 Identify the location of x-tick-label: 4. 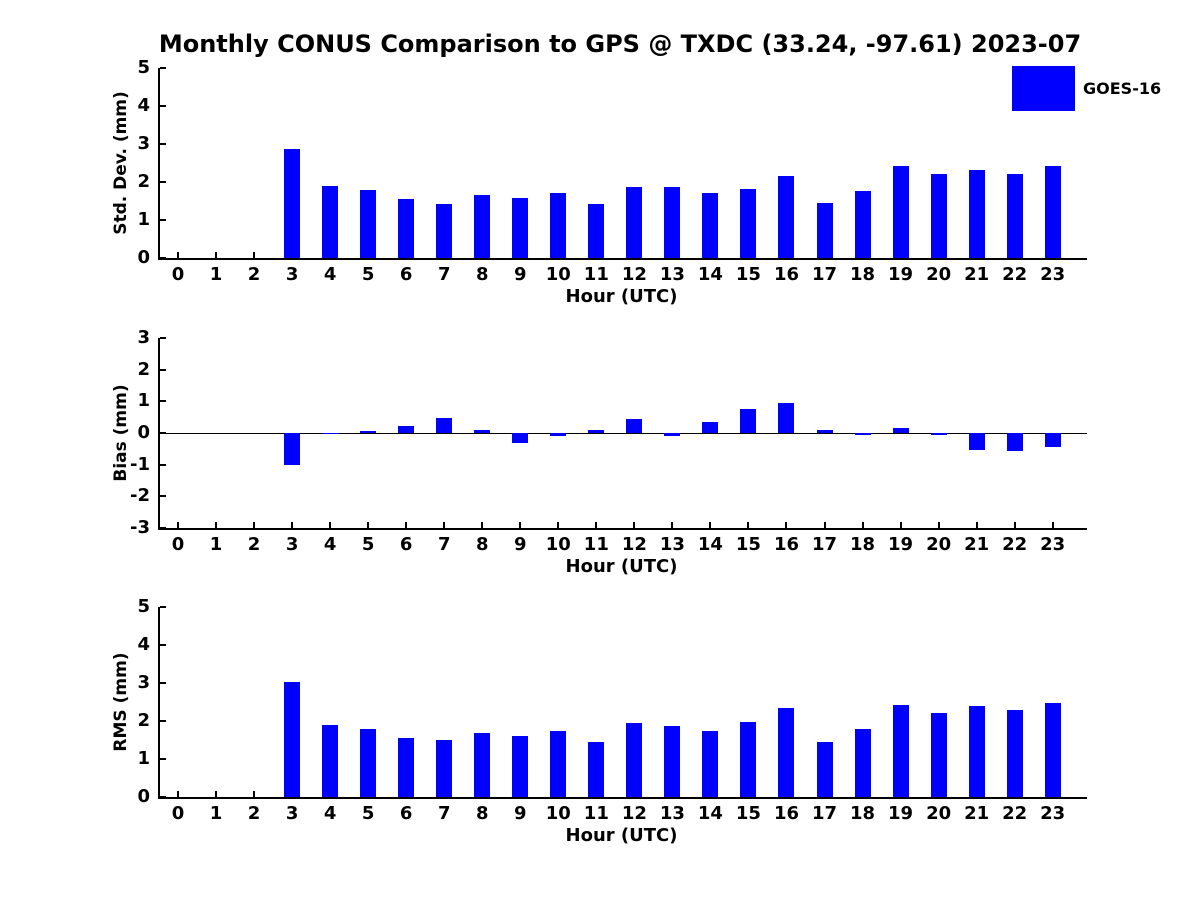
(330, 544).